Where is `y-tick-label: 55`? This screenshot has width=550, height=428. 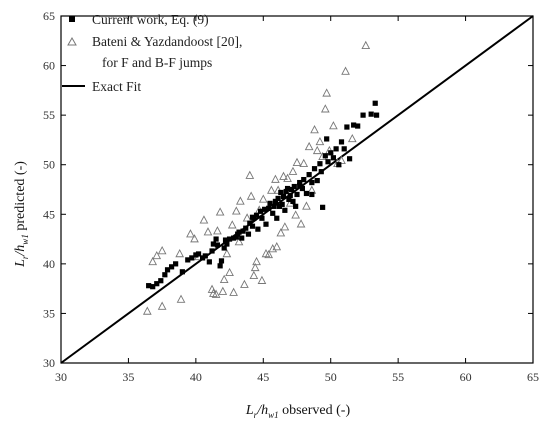 y-tick-label: 55 is located at coordinates (49, 115).